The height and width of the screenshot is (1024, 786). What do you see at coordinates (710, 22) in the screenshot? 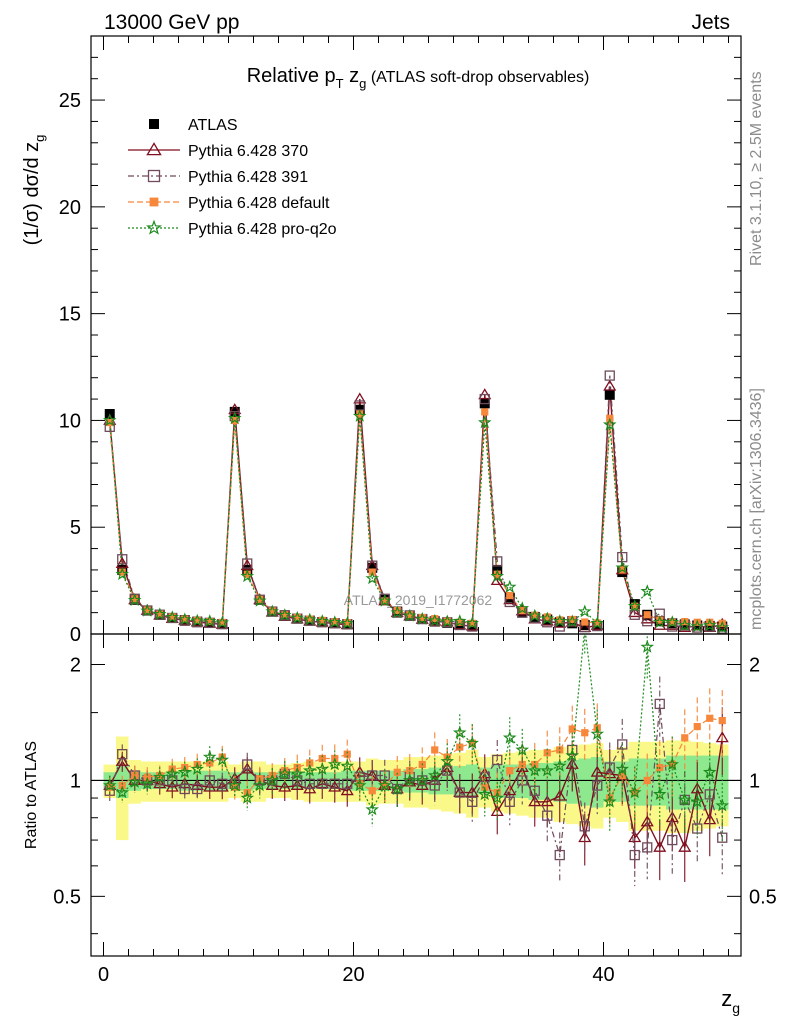
I see `header-right: Jets` at bounding box center [710, 22].